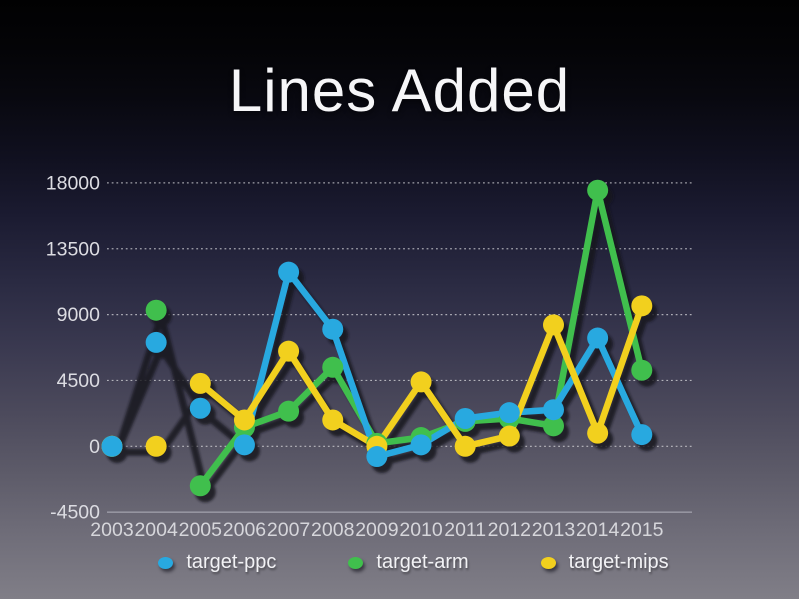  What do you see at coordinates (465, 418) in the screenshot?
I see `point-target-ppc-2011` at bounding box center [465, 418].